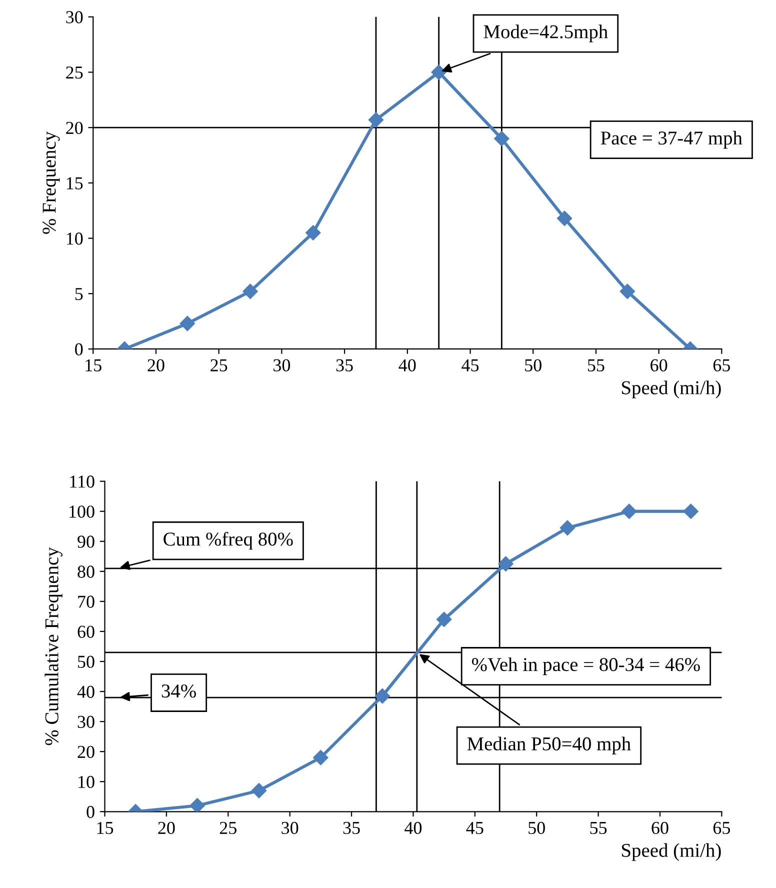  What do you see at coordinates (82, 482) in the screenshot?
I see `y-tick-label: 110` at bounding box center [82, 482].